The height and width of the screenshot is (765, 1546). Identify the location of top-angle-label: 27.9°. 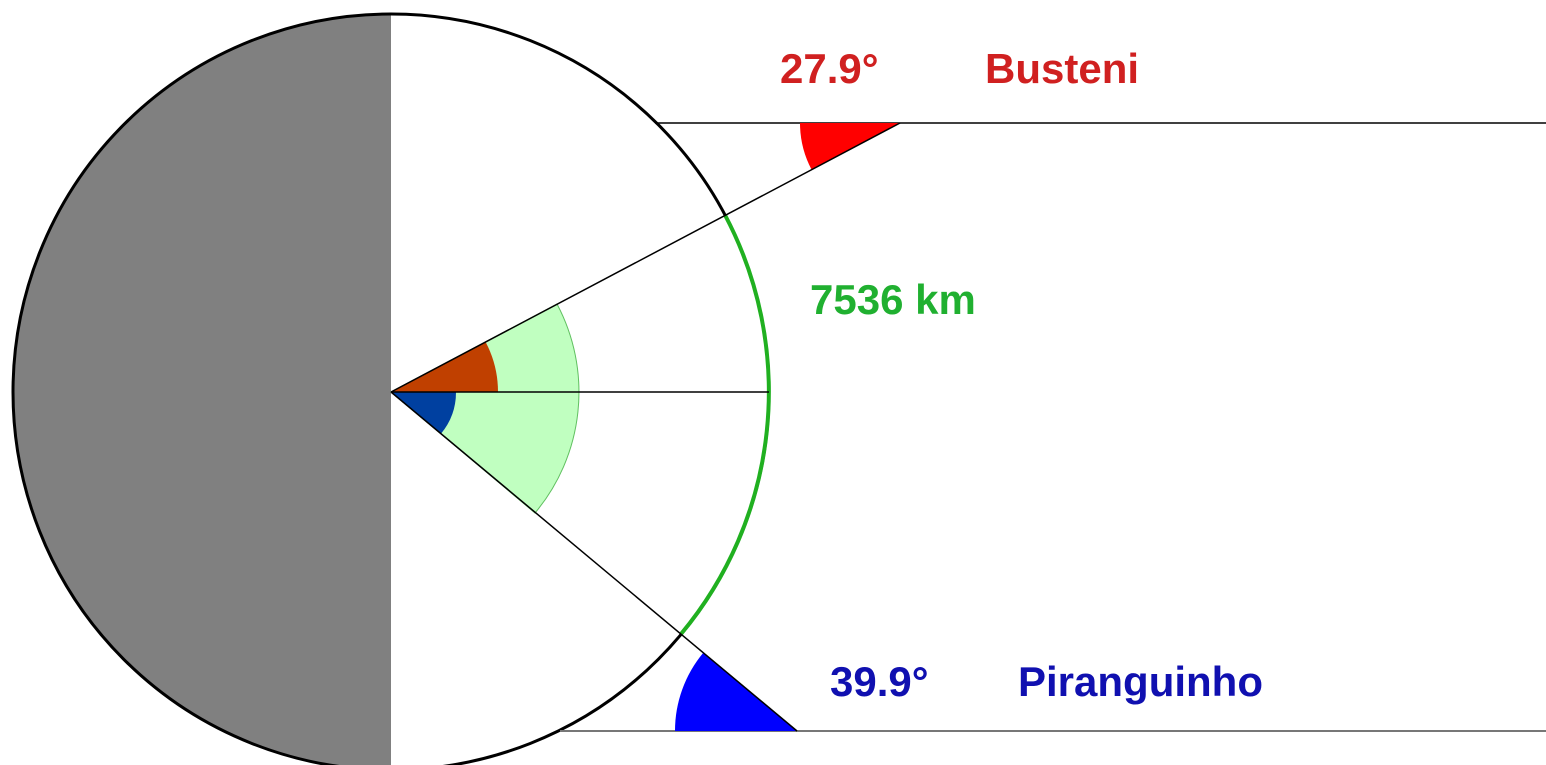
(829, 68).